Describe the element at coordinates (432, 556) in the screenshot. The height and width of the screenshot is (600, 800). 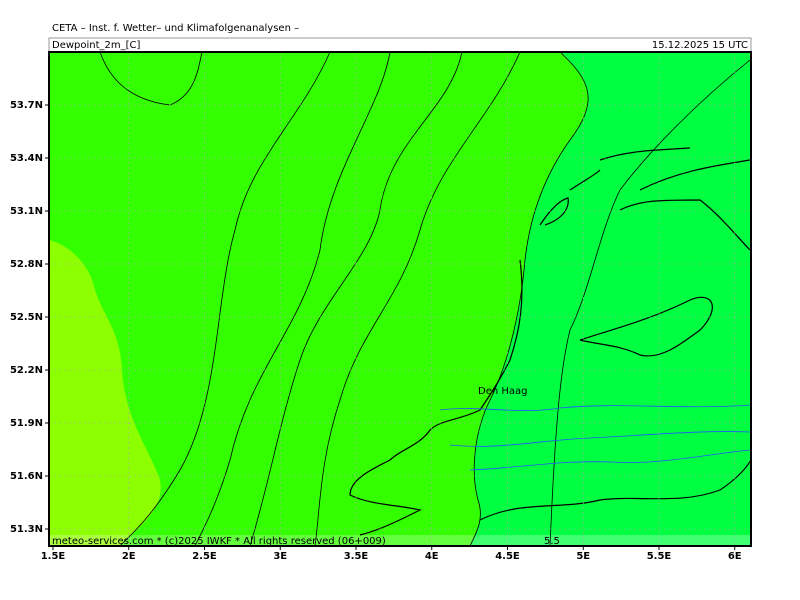
I see `lon-label: 4E` at that location.